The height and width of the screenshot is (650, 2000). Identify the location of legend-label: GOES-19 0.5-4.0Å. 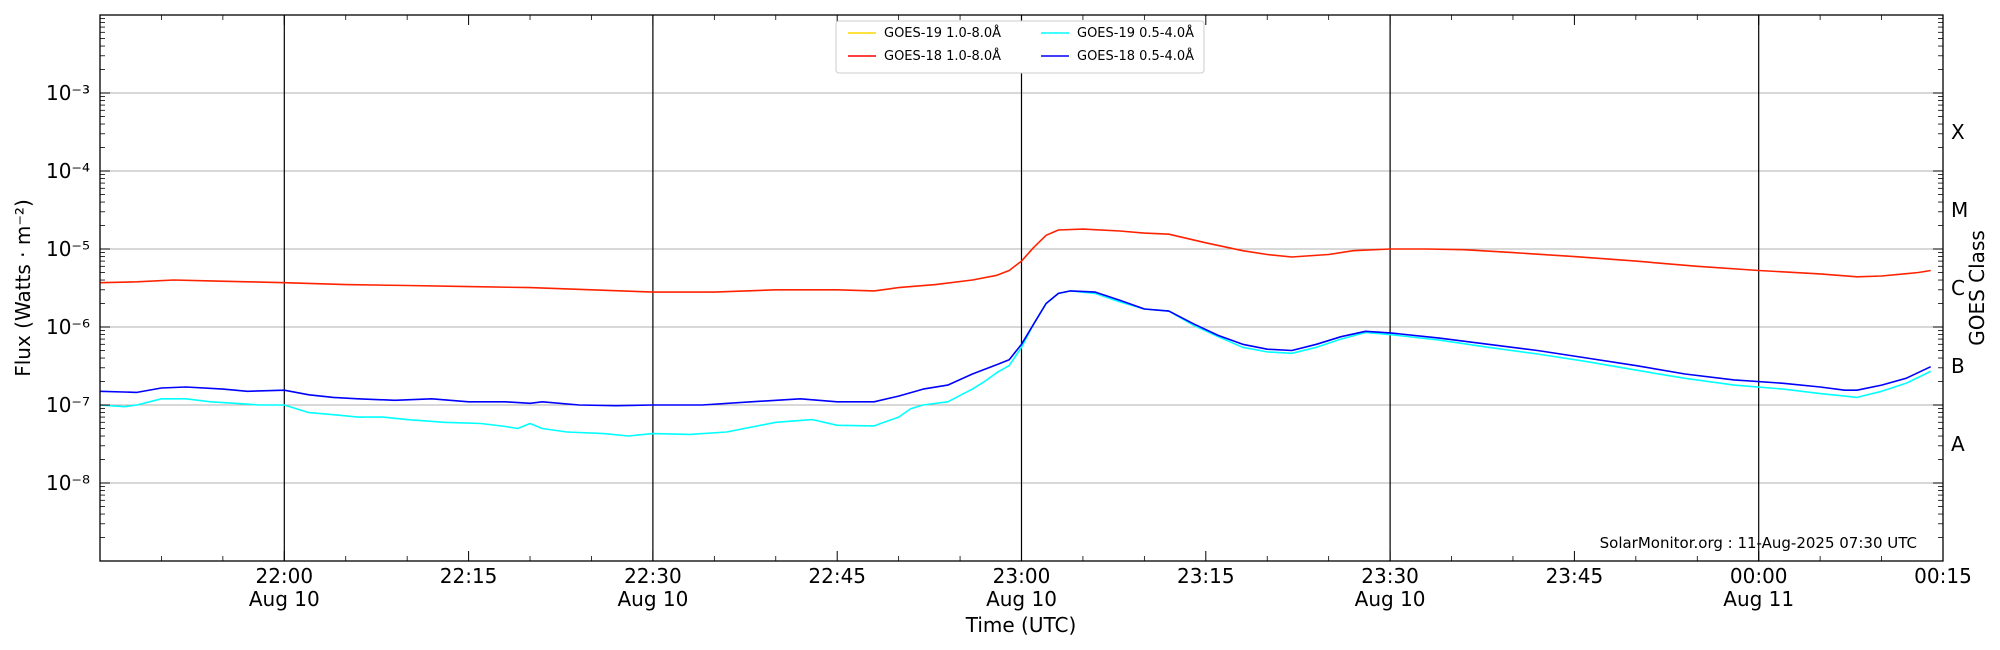
(1135, 33).